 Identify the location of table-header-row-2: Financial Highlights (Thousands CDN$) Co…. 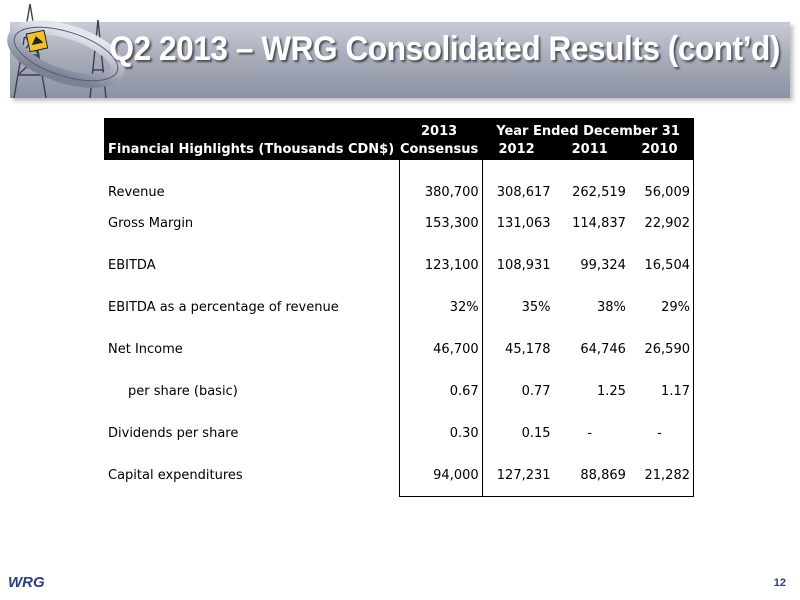
(399, 149).